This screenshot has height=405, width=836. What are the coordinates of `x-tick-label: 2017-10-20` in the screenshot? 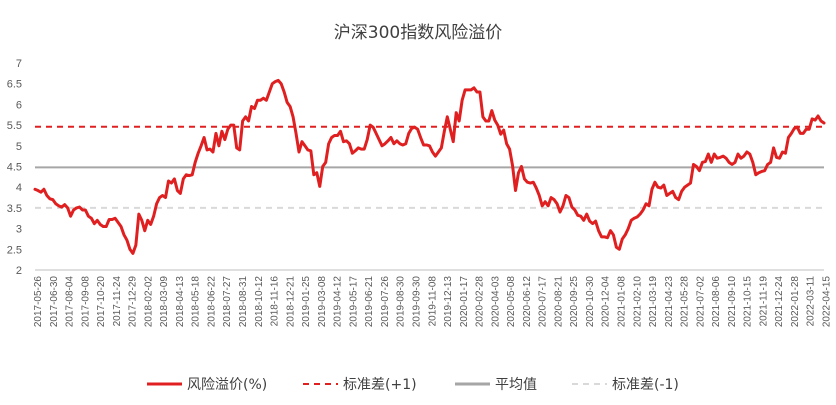 It's located at (101, 302).